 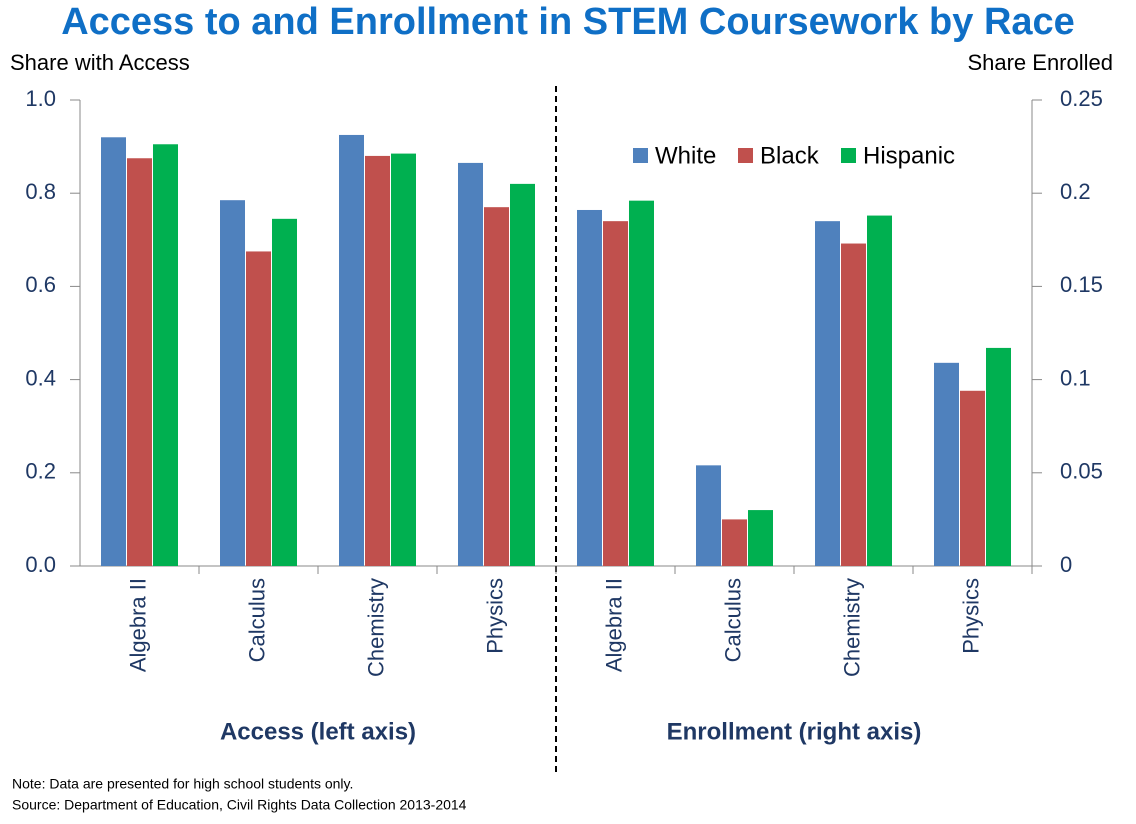 I want to click on y-tick-label: 1.0, so click(x=40, y=98).